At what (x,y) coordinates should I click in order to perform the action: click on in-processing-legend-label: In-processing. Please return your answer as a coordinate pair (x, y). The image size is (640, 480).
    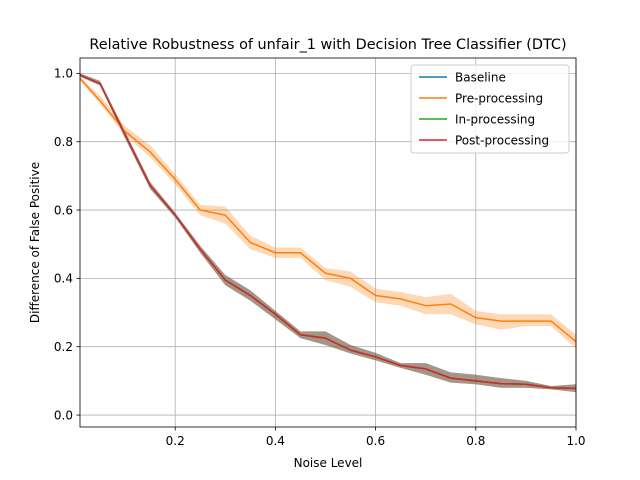
    Looking at the image, I should click on (495, 119).